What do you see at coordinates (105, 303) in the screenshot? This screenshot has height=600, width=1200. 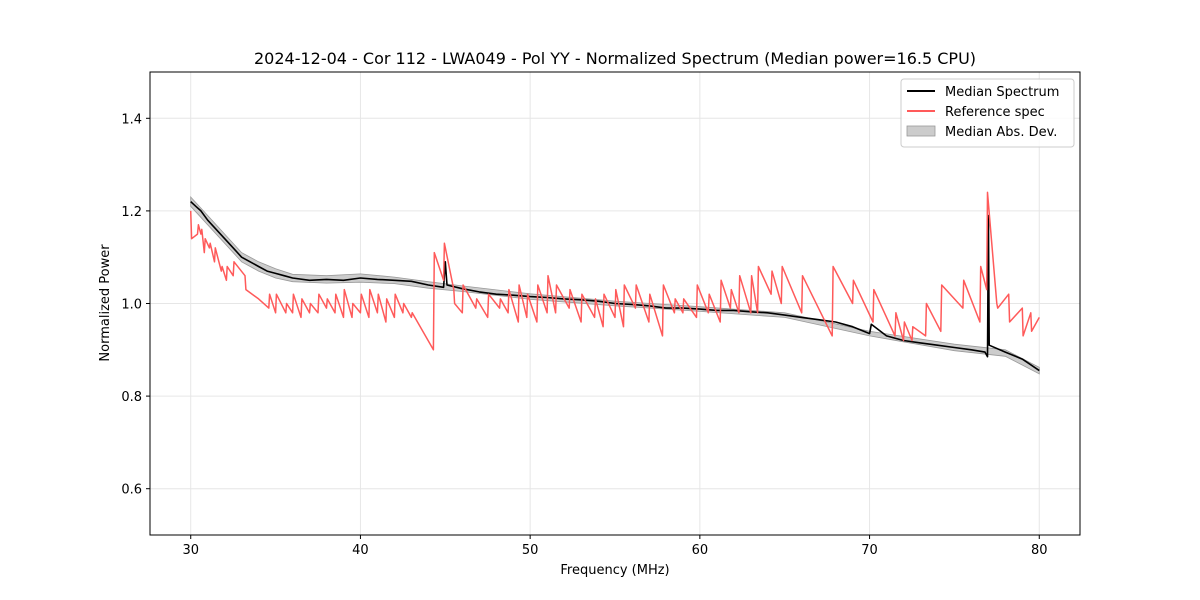 I see `y-axis-title: Normalized Power` at bounding box center [105, 303].